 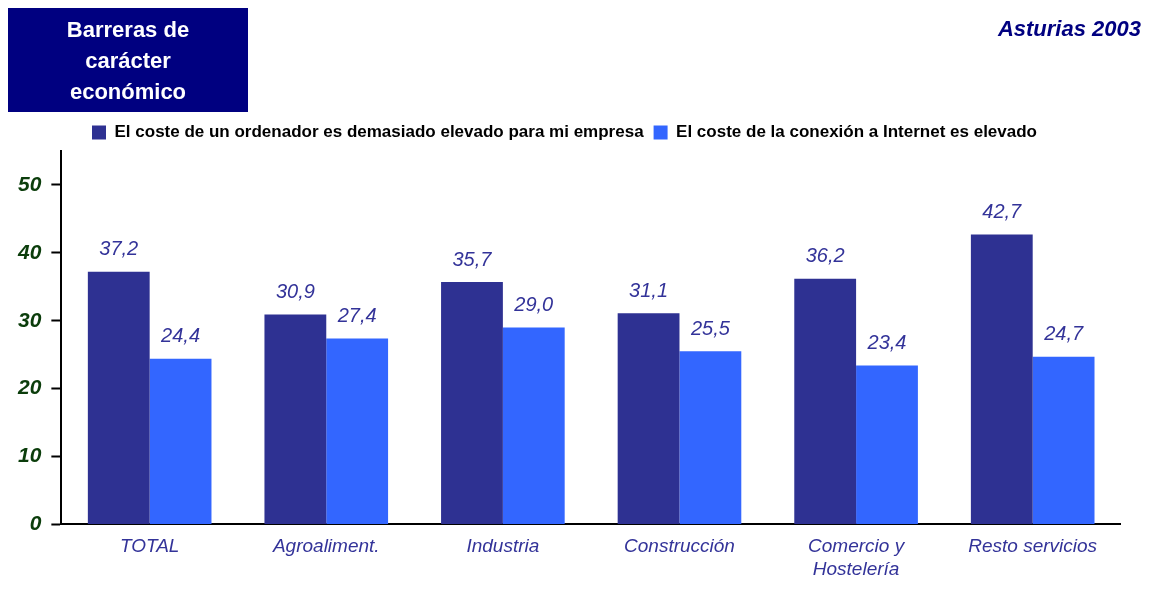 What do you see at coordinates (356, 314) in the screenshot?
I see `data-label: 27,4` at bounding box center [356, 314].